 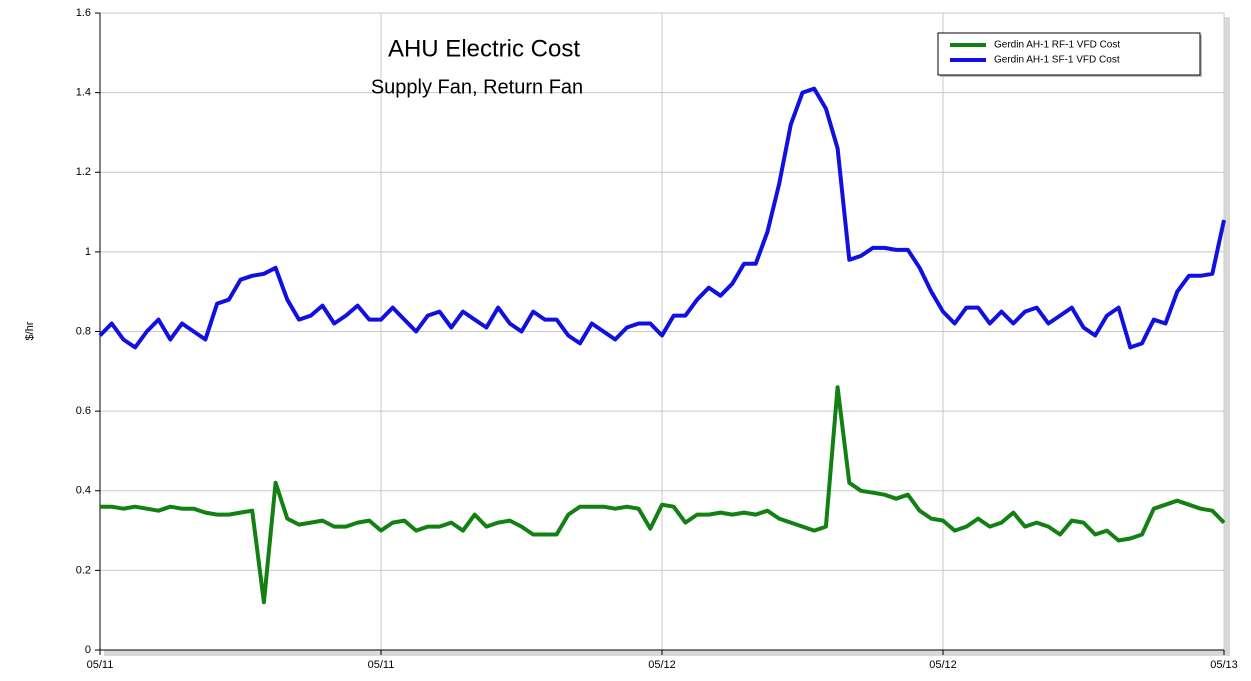 What do you see at coordinates (484, 48) in the screenshot?
I see `chart-title: AHU Electric Cost` at bounding box center [484, 48].